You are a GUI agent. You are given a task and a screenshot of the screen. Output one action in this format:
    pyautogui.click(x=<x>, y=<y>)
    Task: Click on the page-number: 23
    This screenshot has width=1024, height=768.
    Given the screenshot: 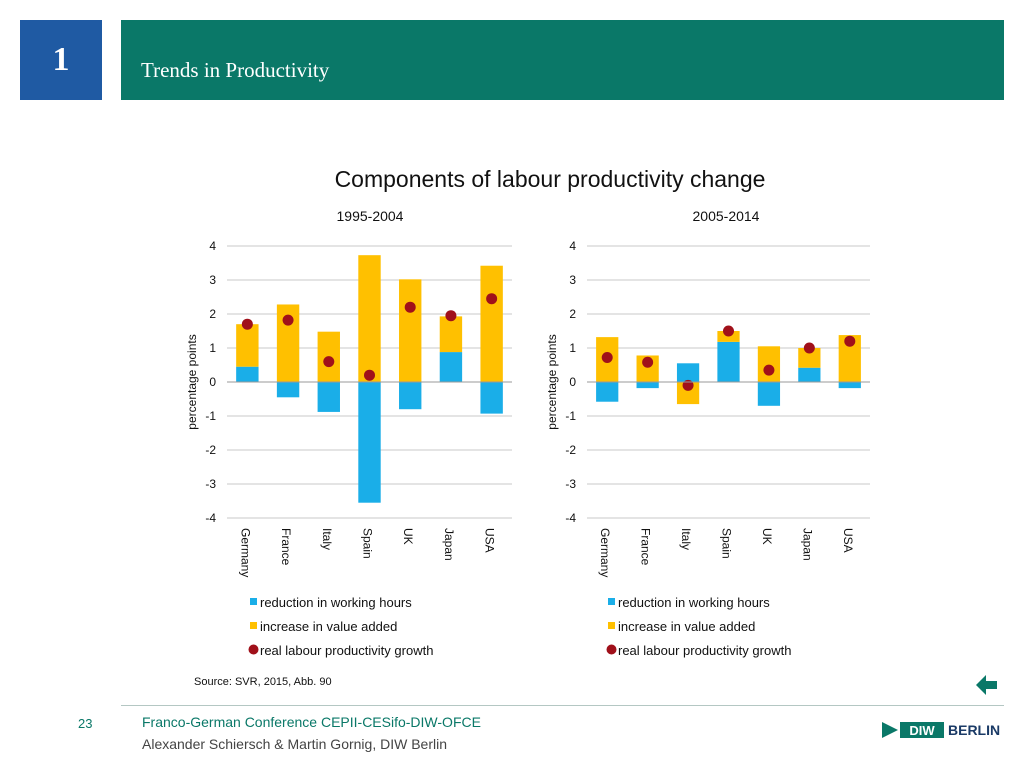 What is the action you would take?
    pyautogui.click(x=85, y=723)
    